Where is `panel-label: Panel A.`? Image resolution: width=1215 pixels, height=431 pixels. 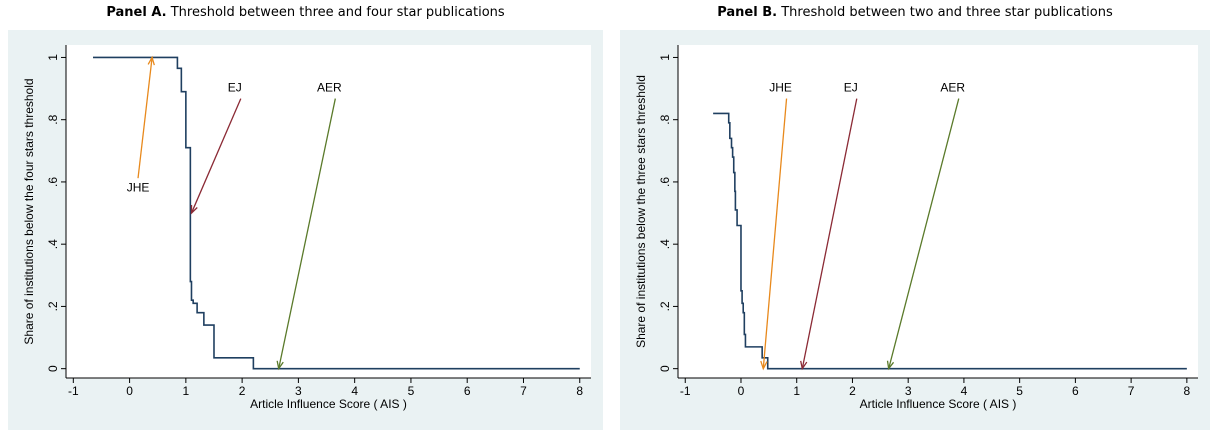
panel-label: Panel A. is located at coordinates (136, 12).